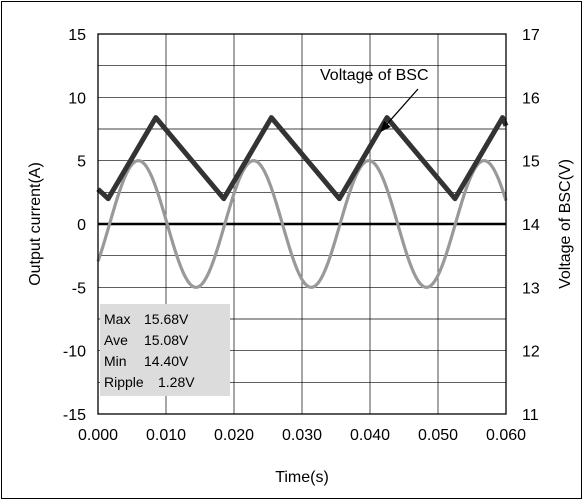 This screenshot has width=585, height=502. I want to click on y-right-tick-label: 14, so click(531, 225).